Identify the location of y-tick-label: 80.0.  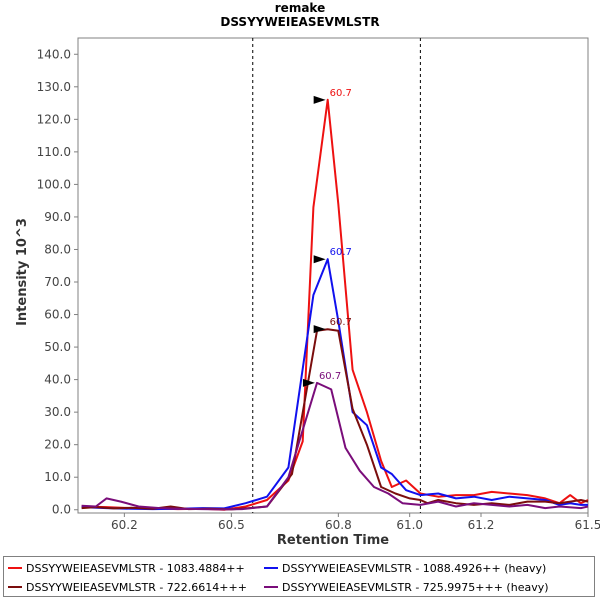
(57, 249).